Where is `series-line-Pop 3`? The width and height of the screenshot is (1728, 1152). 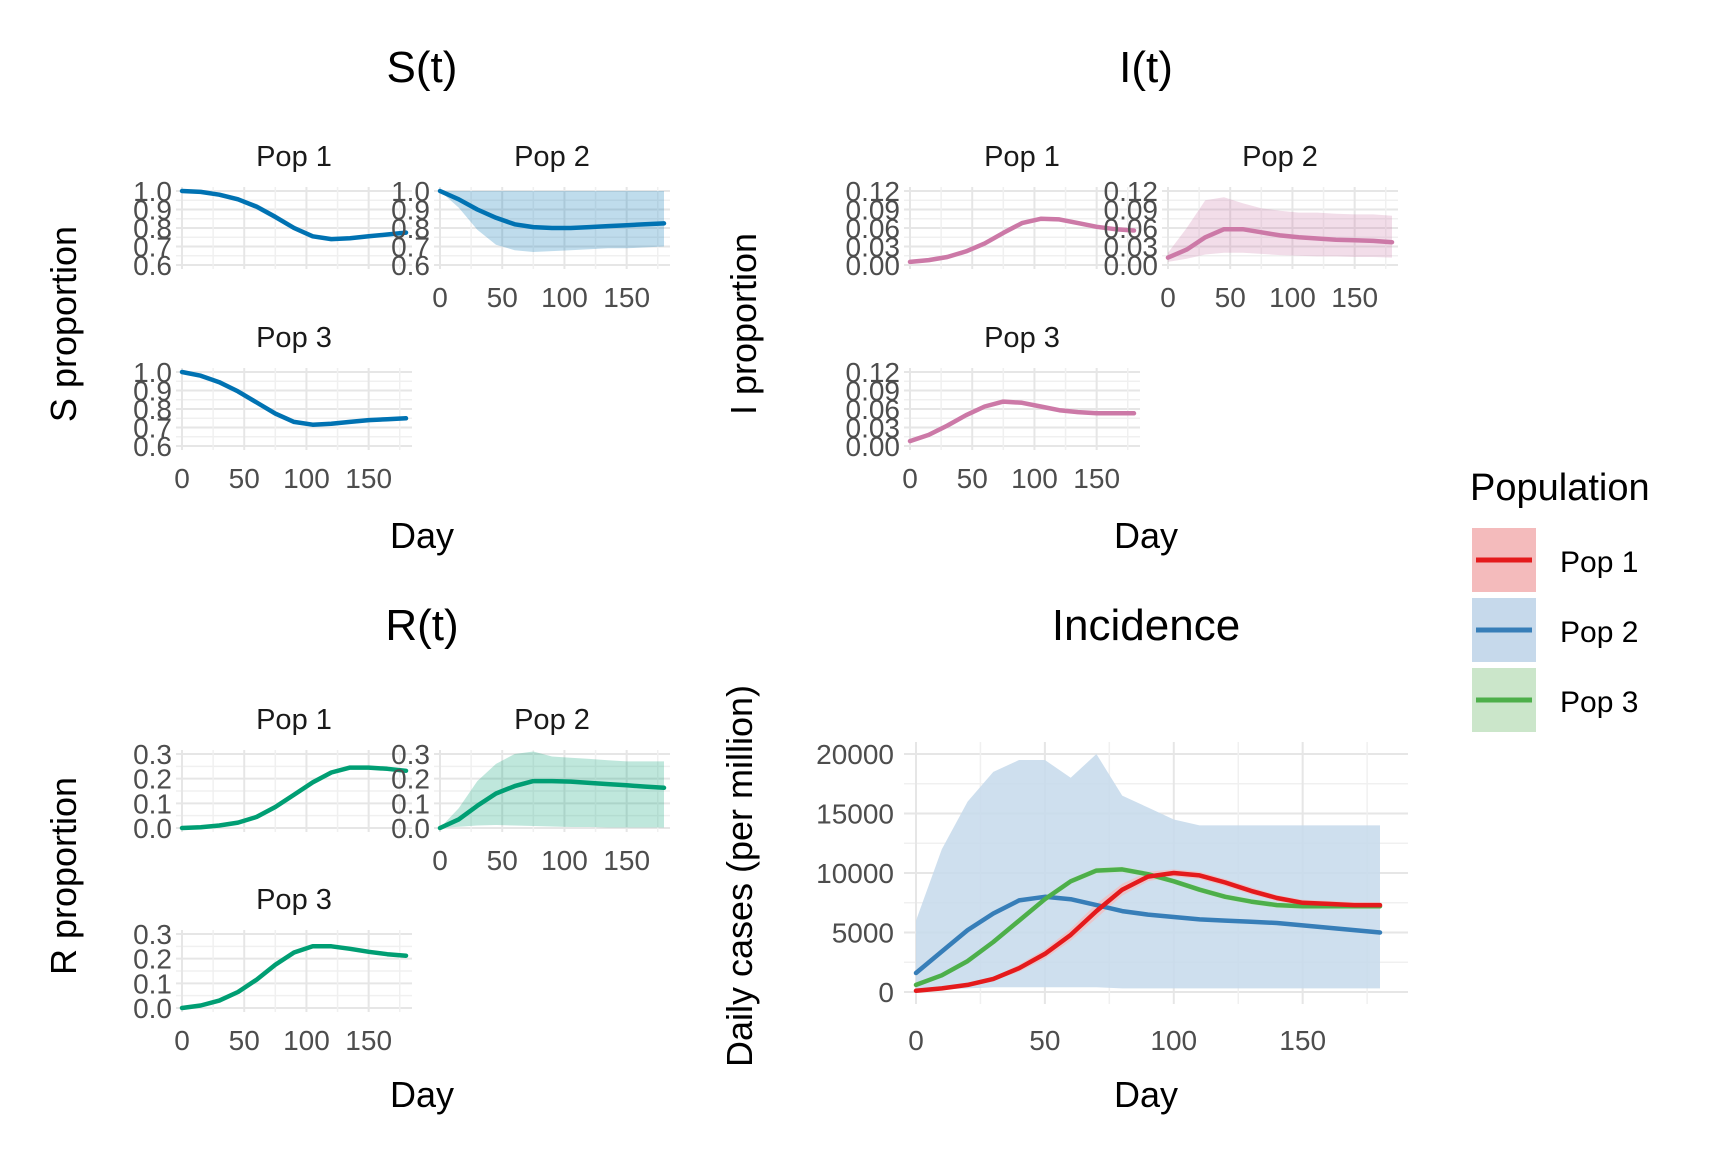 series-line-Pop 3 is located at coordinates (1148, 927).